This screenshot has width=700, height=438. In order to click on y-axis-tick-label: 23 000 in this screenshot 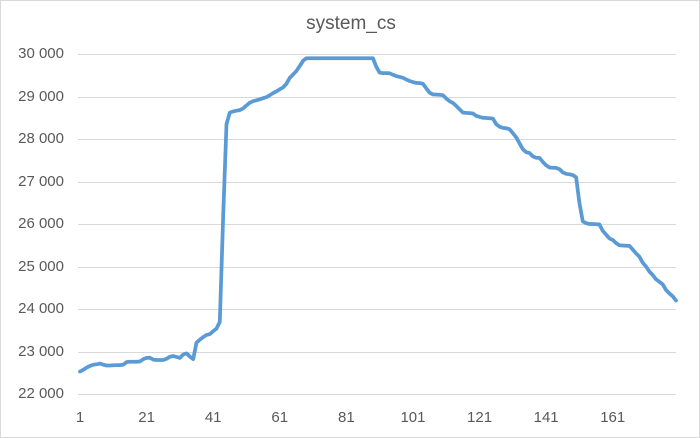, I will do `click(41, 351)`.